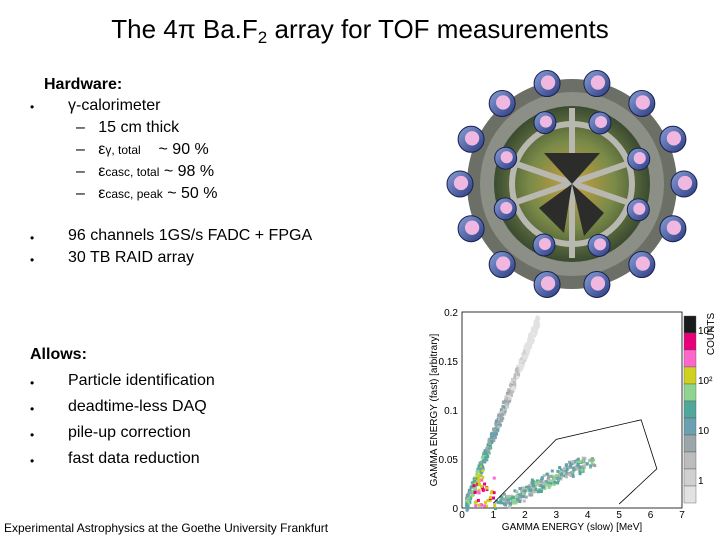 The image size is (720, 540). What do you see at coordinates (531, 413) in the screenshot?
I see `heatmap-cells` at bounding box center [531, 413].